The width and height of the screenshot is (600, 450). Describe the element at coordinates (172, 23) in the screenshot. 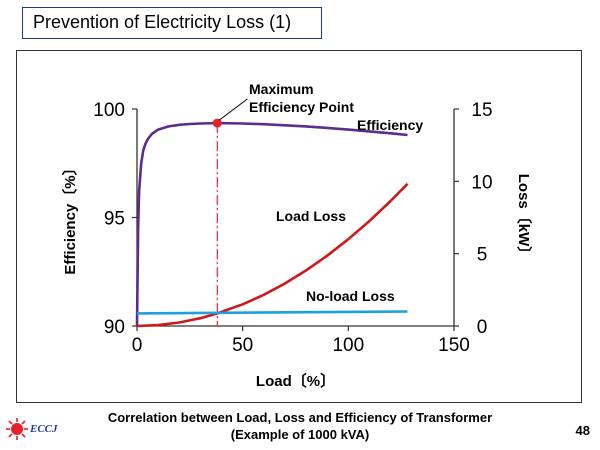

I see `slide-title: Prevention of Electricity Loss (1)` at that location.